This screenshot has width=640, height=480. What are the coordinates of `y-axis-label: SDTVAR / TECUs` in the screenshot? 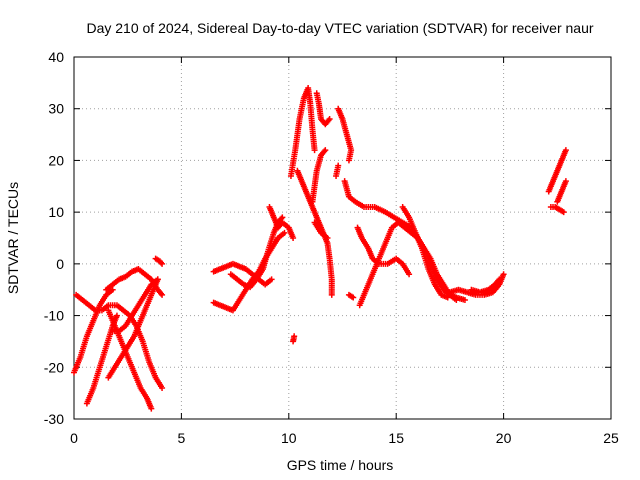 It's located at (13, 238).